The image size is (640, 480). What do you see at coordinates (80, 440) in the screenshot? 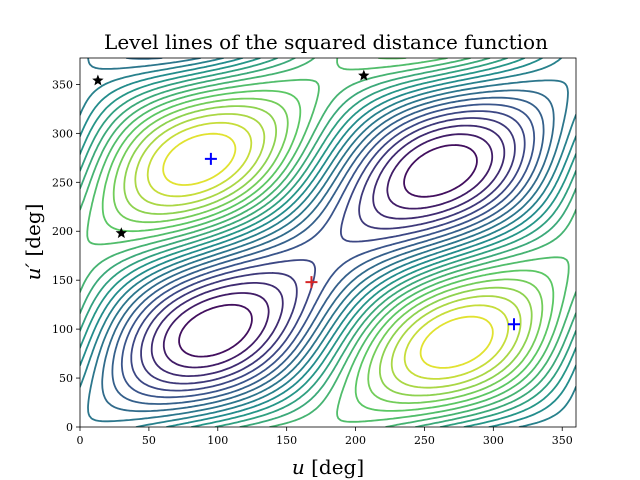
I see `x-tick-label: 0` at bounding box center [80, 440].